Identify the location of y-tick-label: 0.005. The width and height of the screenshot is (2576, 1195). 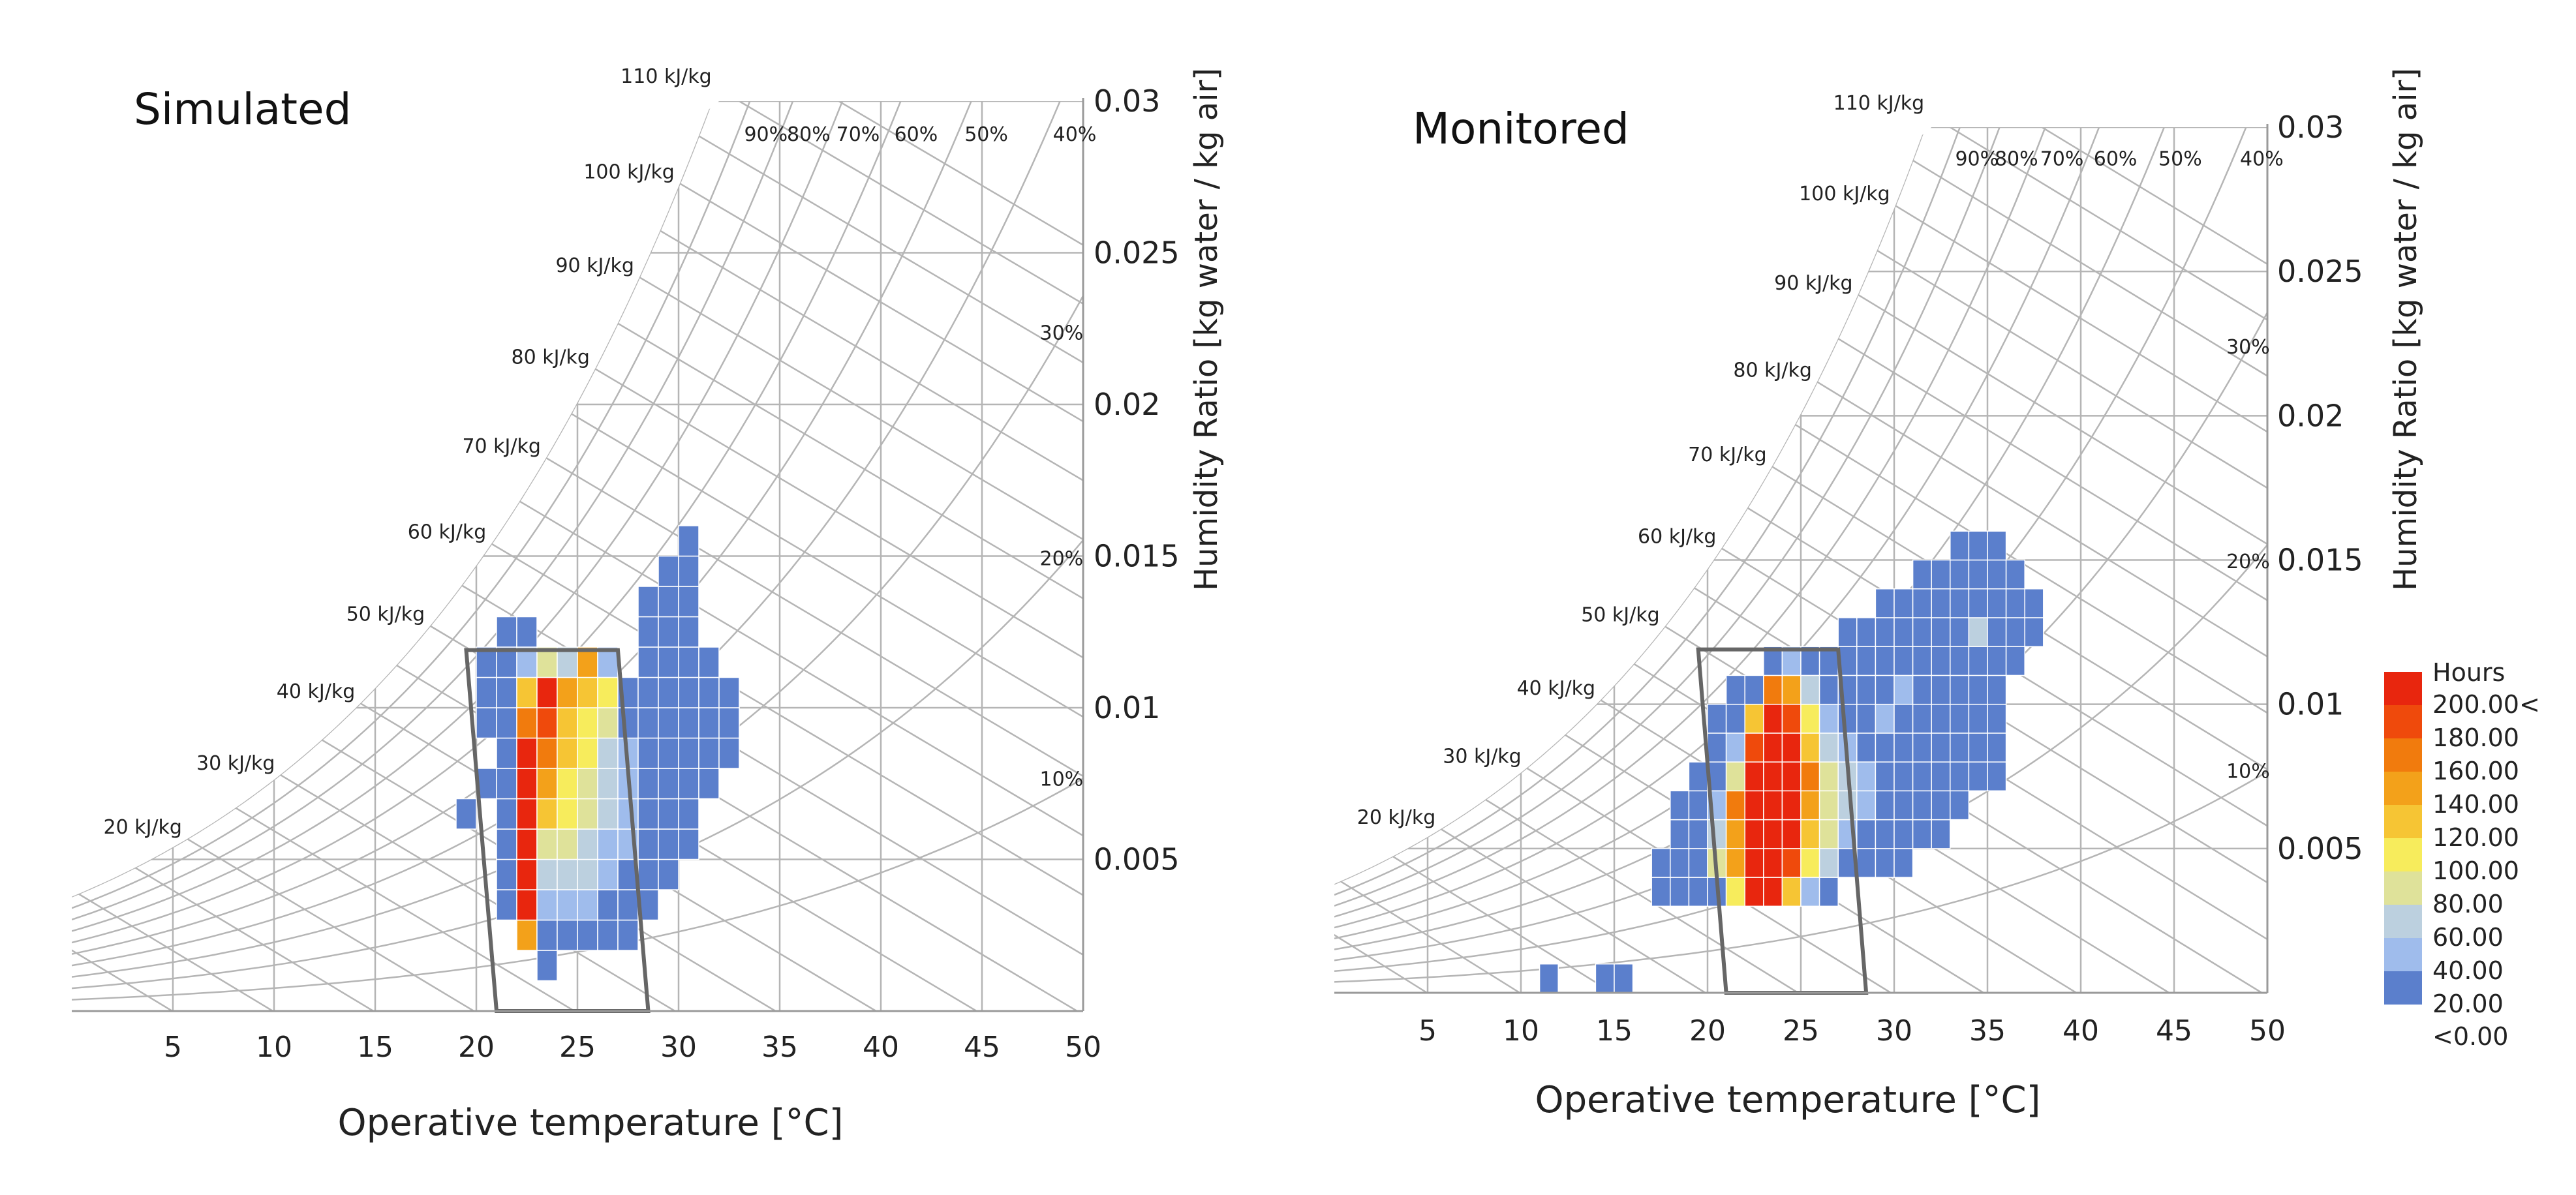
(1137, 859).